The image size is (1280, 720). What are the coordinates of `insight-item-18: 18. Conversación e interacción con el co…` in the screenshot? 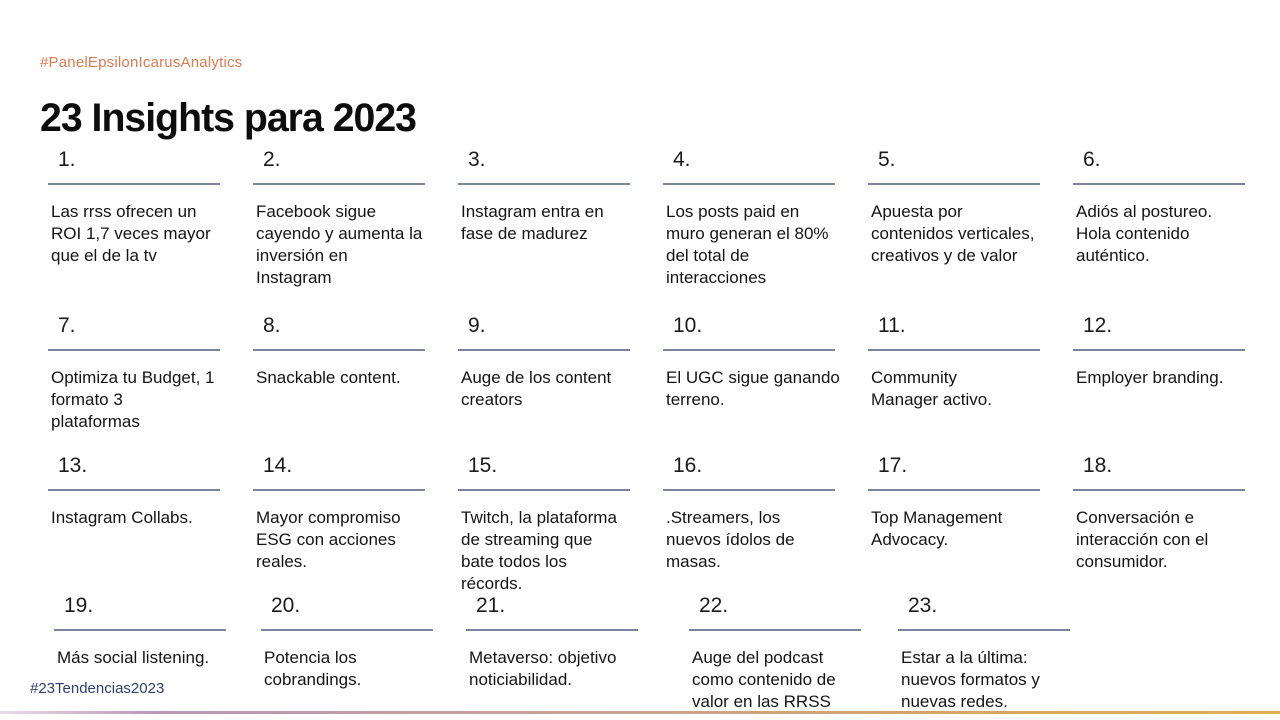 It's located at (1175, 524).